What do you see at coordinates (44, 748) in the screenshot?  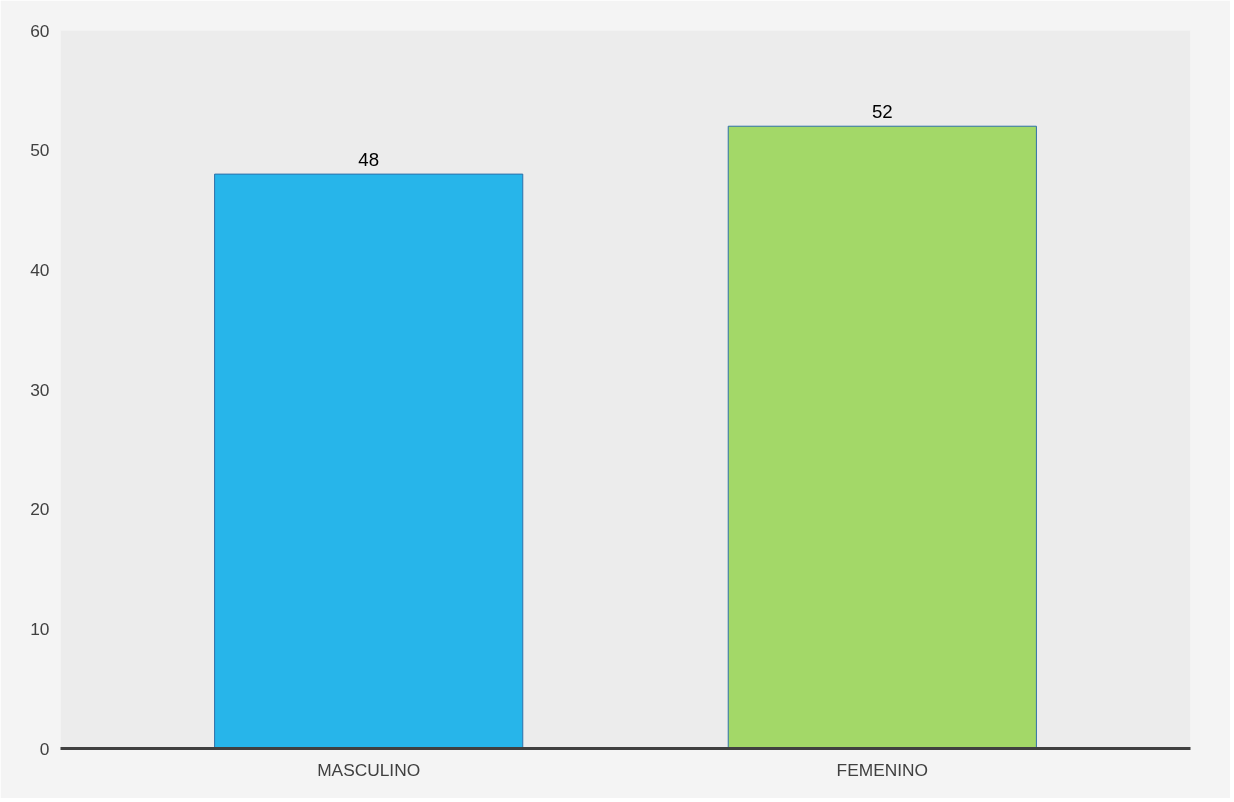 I see `y-tick-label: 0` at bounding box center [44, 748].